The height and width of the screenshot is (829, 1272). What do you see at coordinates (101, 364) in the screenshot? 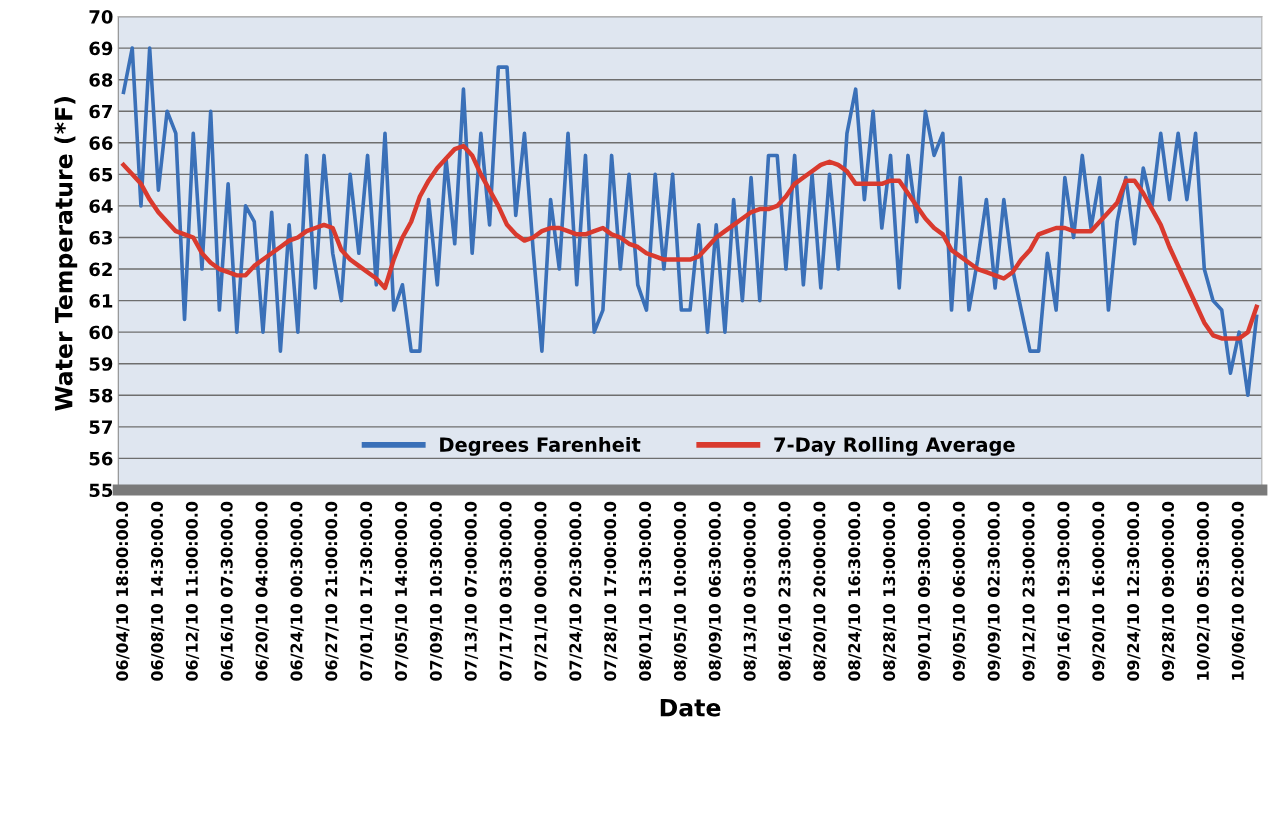
I see `y-tick-label: 59` at bounding box center [101, 364].